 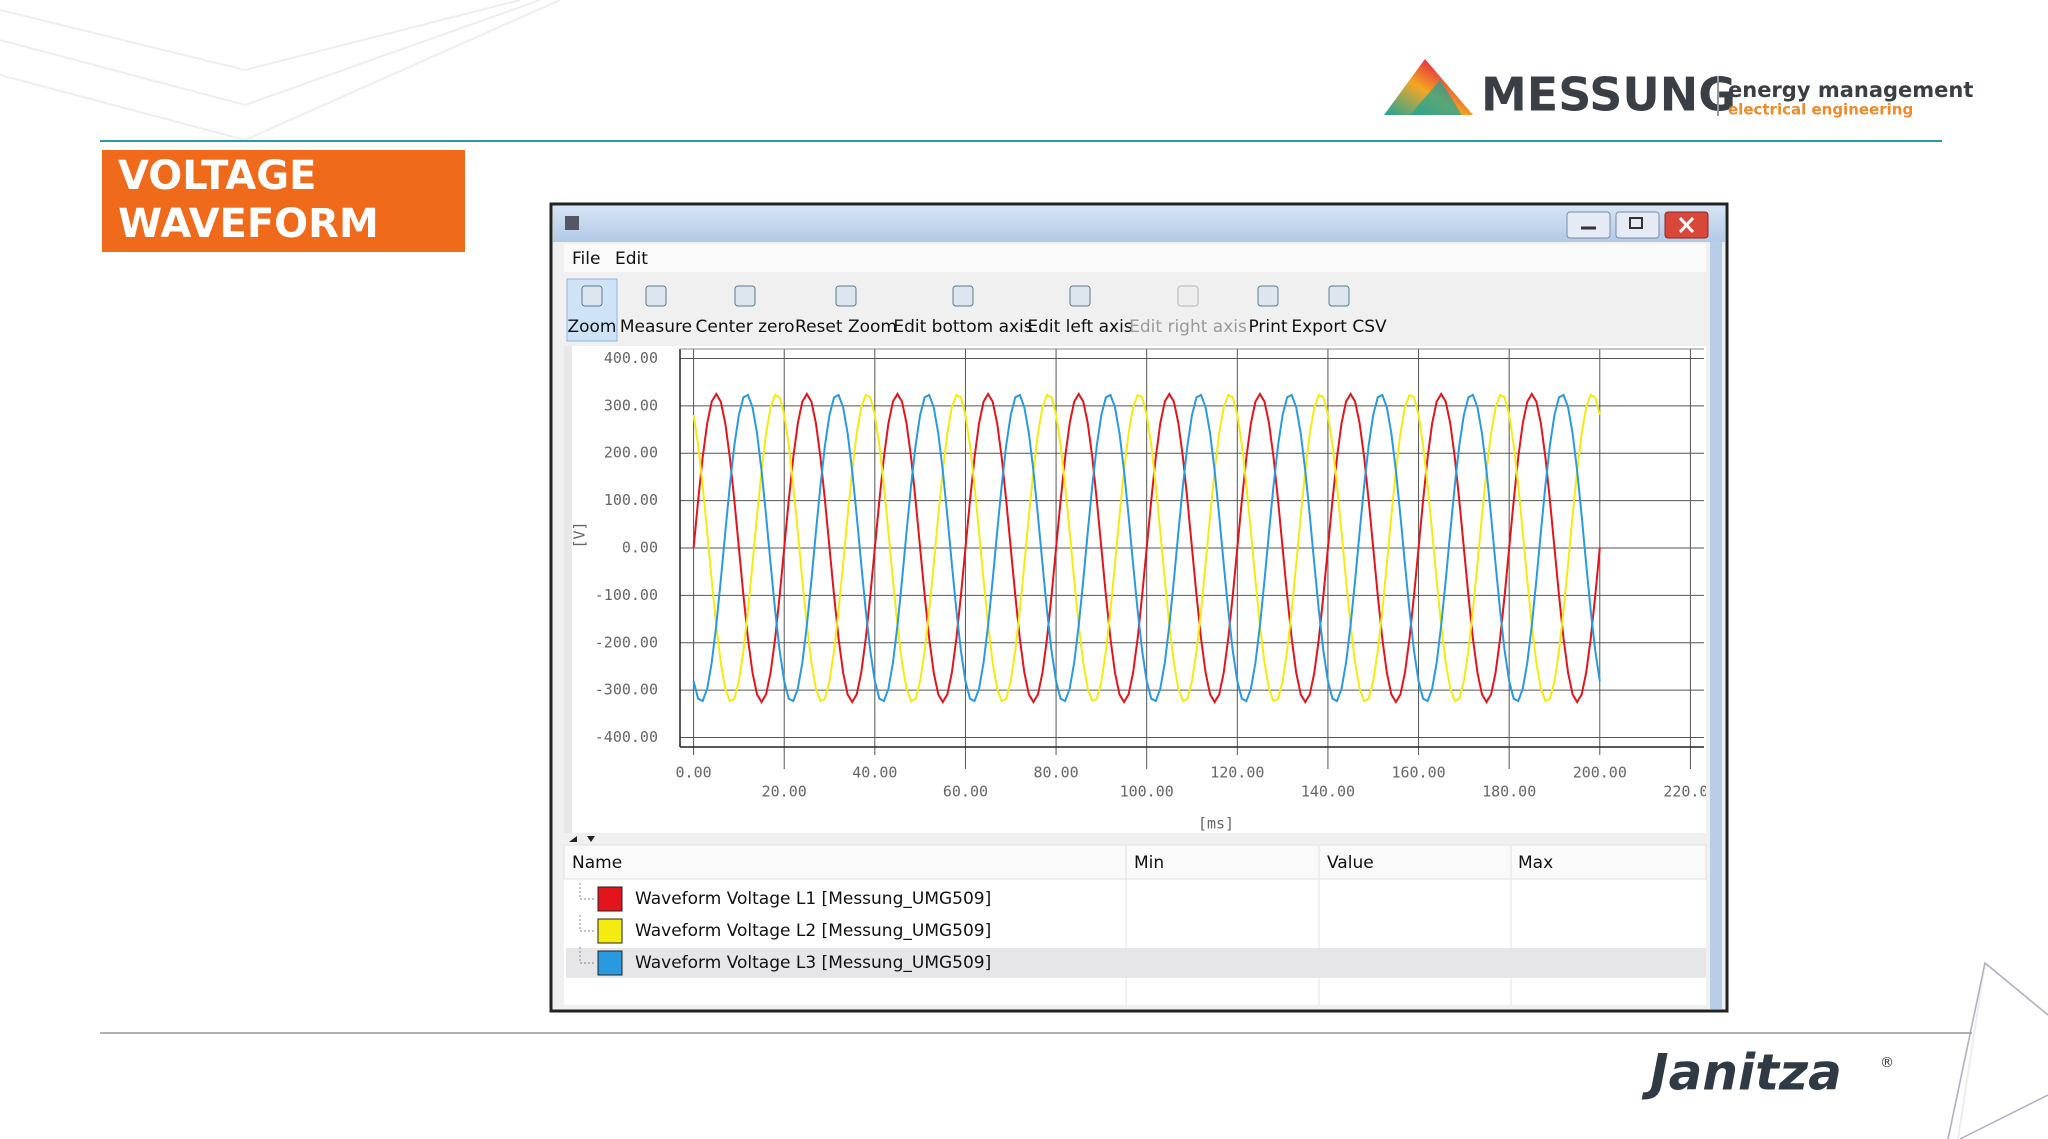 I want to click on series-line, so click(x=1146, y=548).